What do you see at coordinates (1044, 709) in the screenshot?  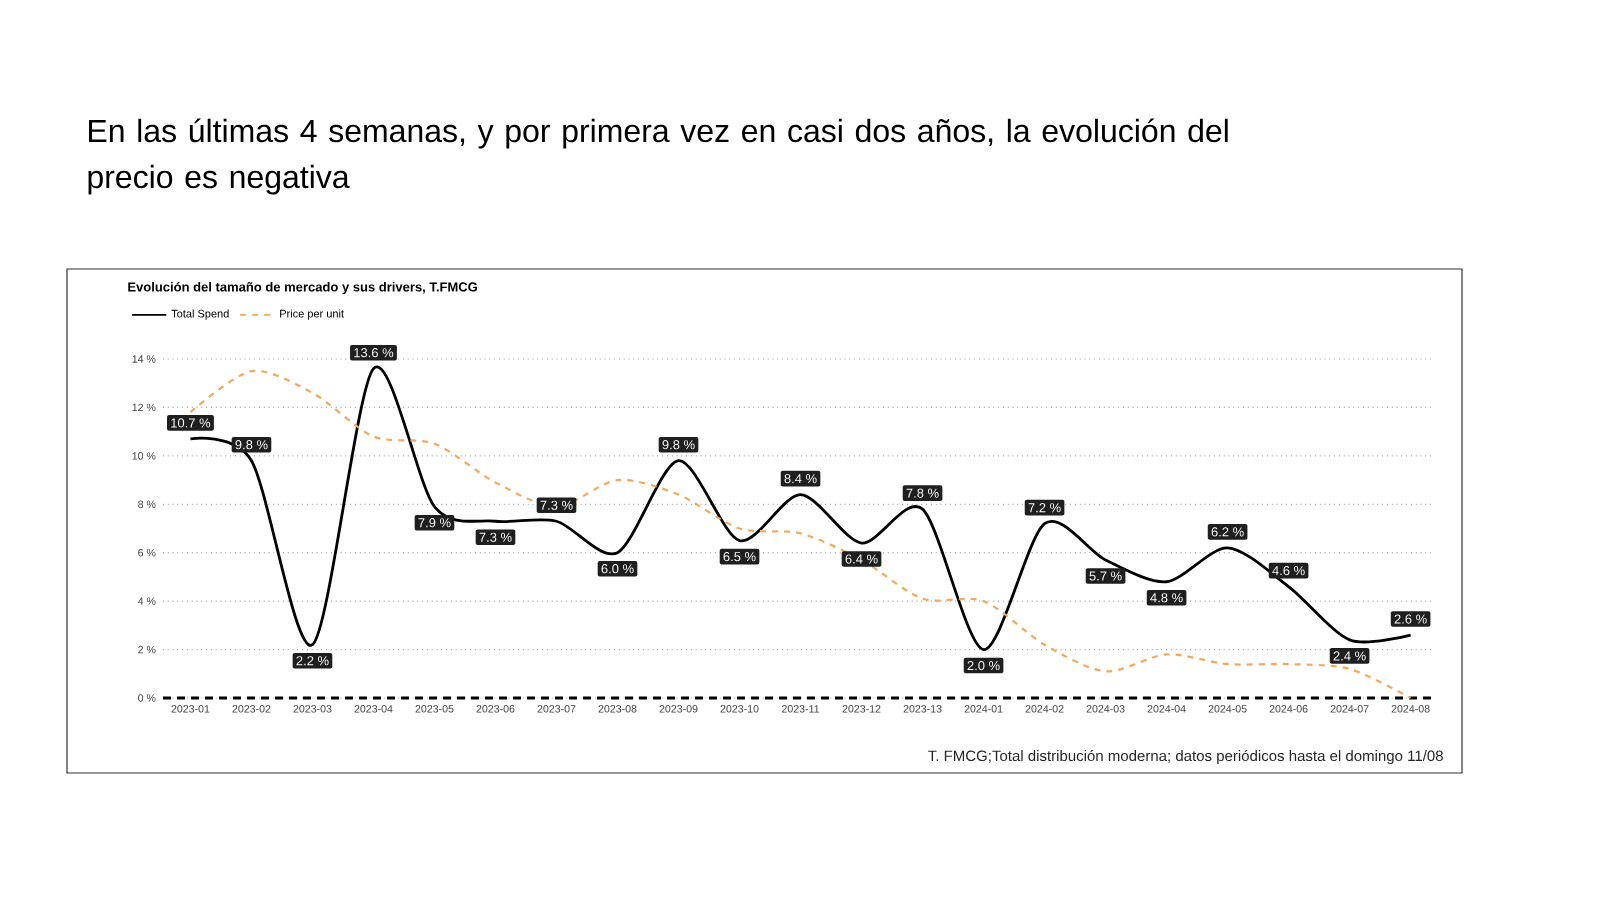 I see `x-tick-label: 2024-02` at bounding box center [1044, 709].